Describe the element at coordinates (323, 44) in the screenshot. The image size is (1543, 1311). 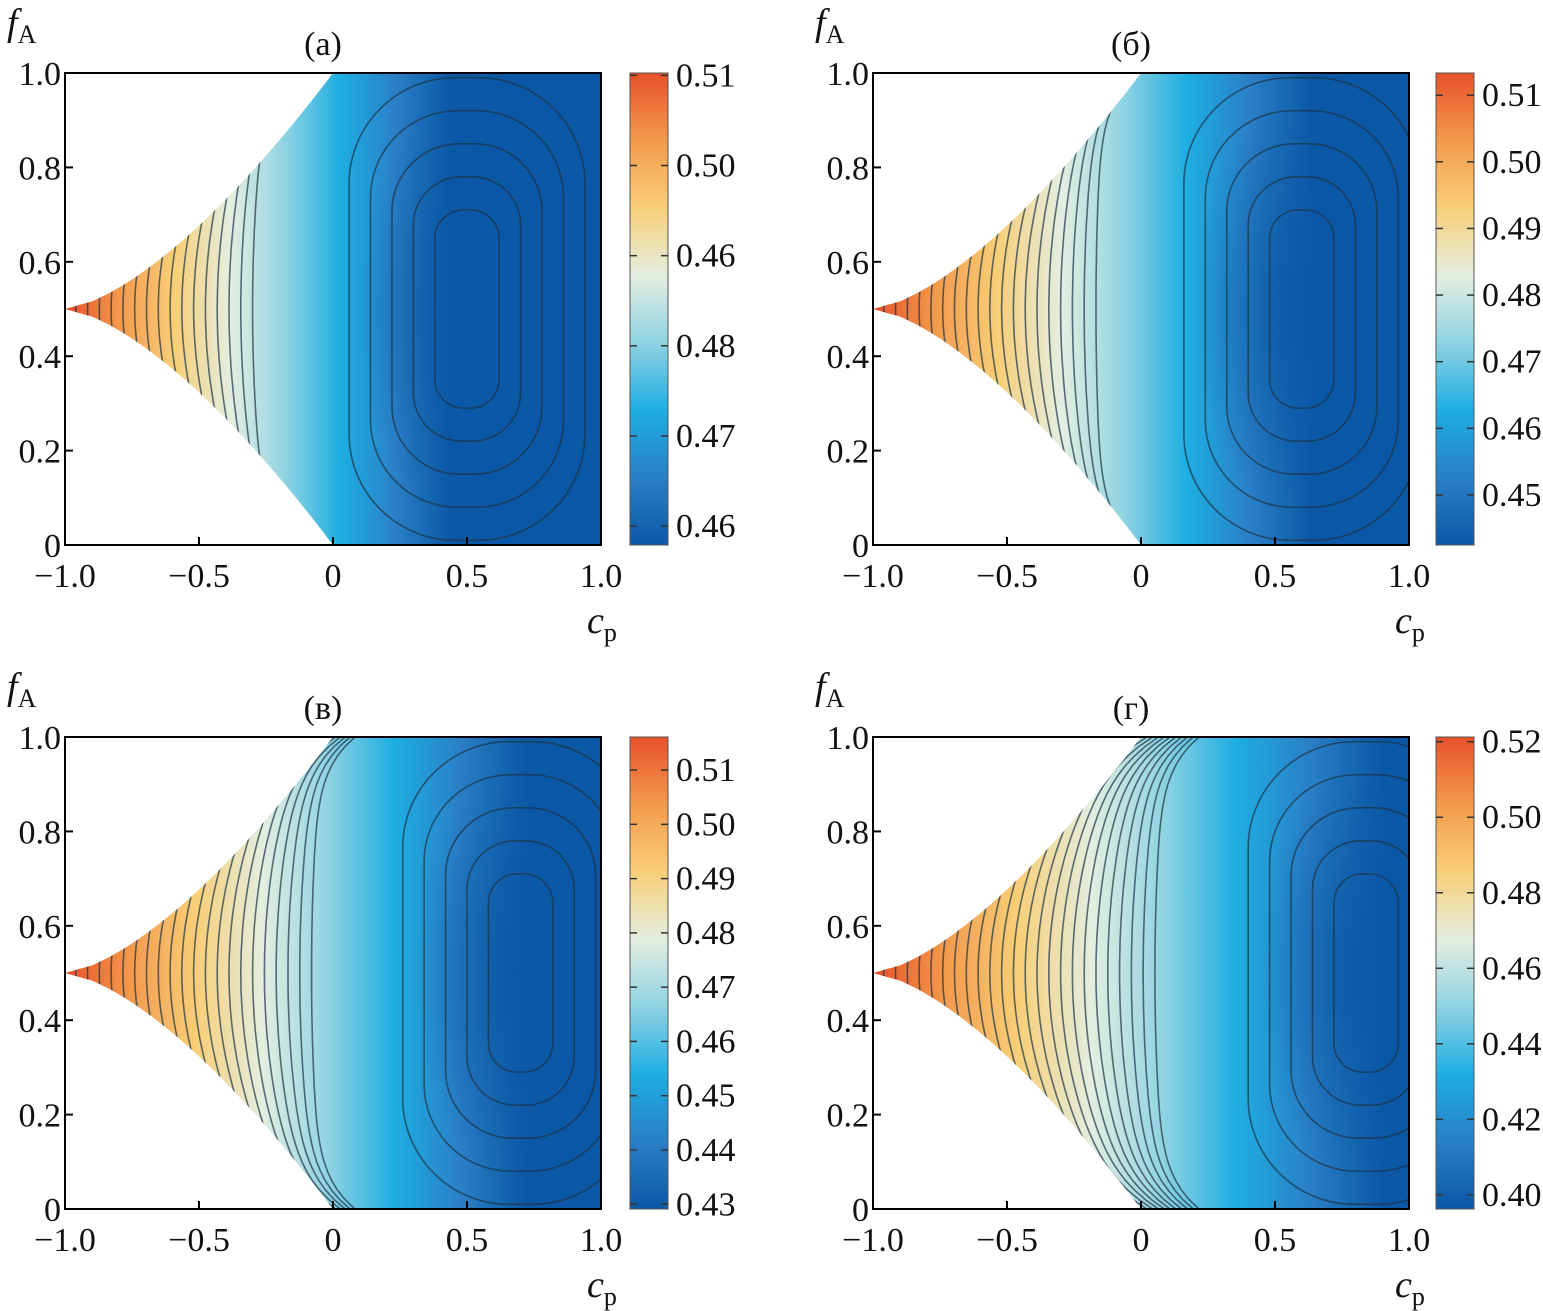
I see `panel-title: (а)` at that location.